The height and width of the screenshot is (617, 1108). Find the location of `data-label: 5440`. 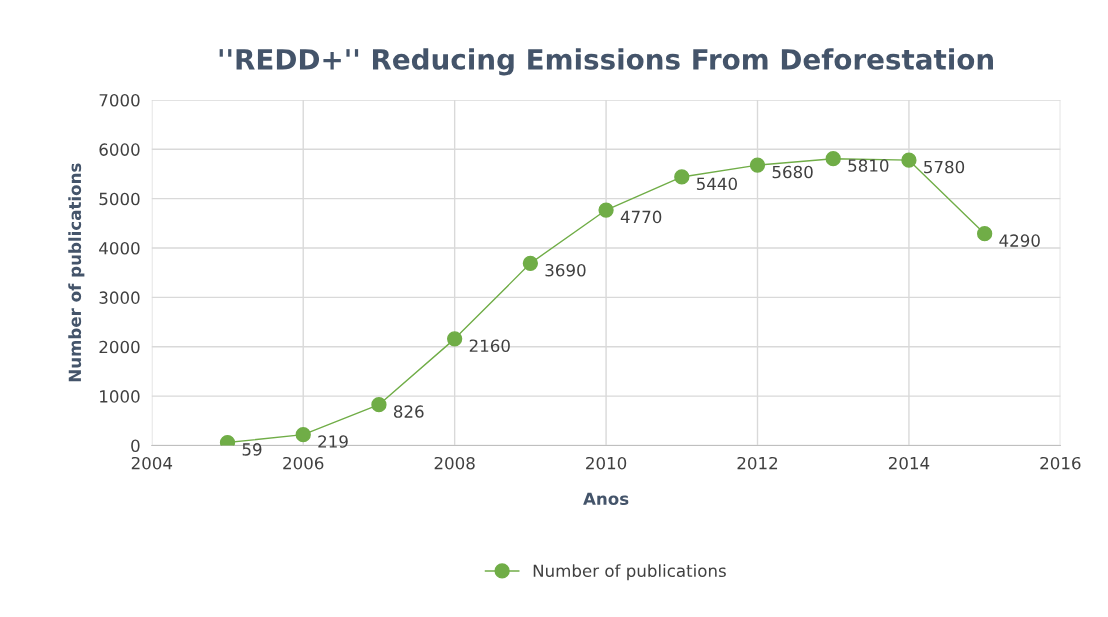

data-label: 5440 is located at coordinates (716, 184).